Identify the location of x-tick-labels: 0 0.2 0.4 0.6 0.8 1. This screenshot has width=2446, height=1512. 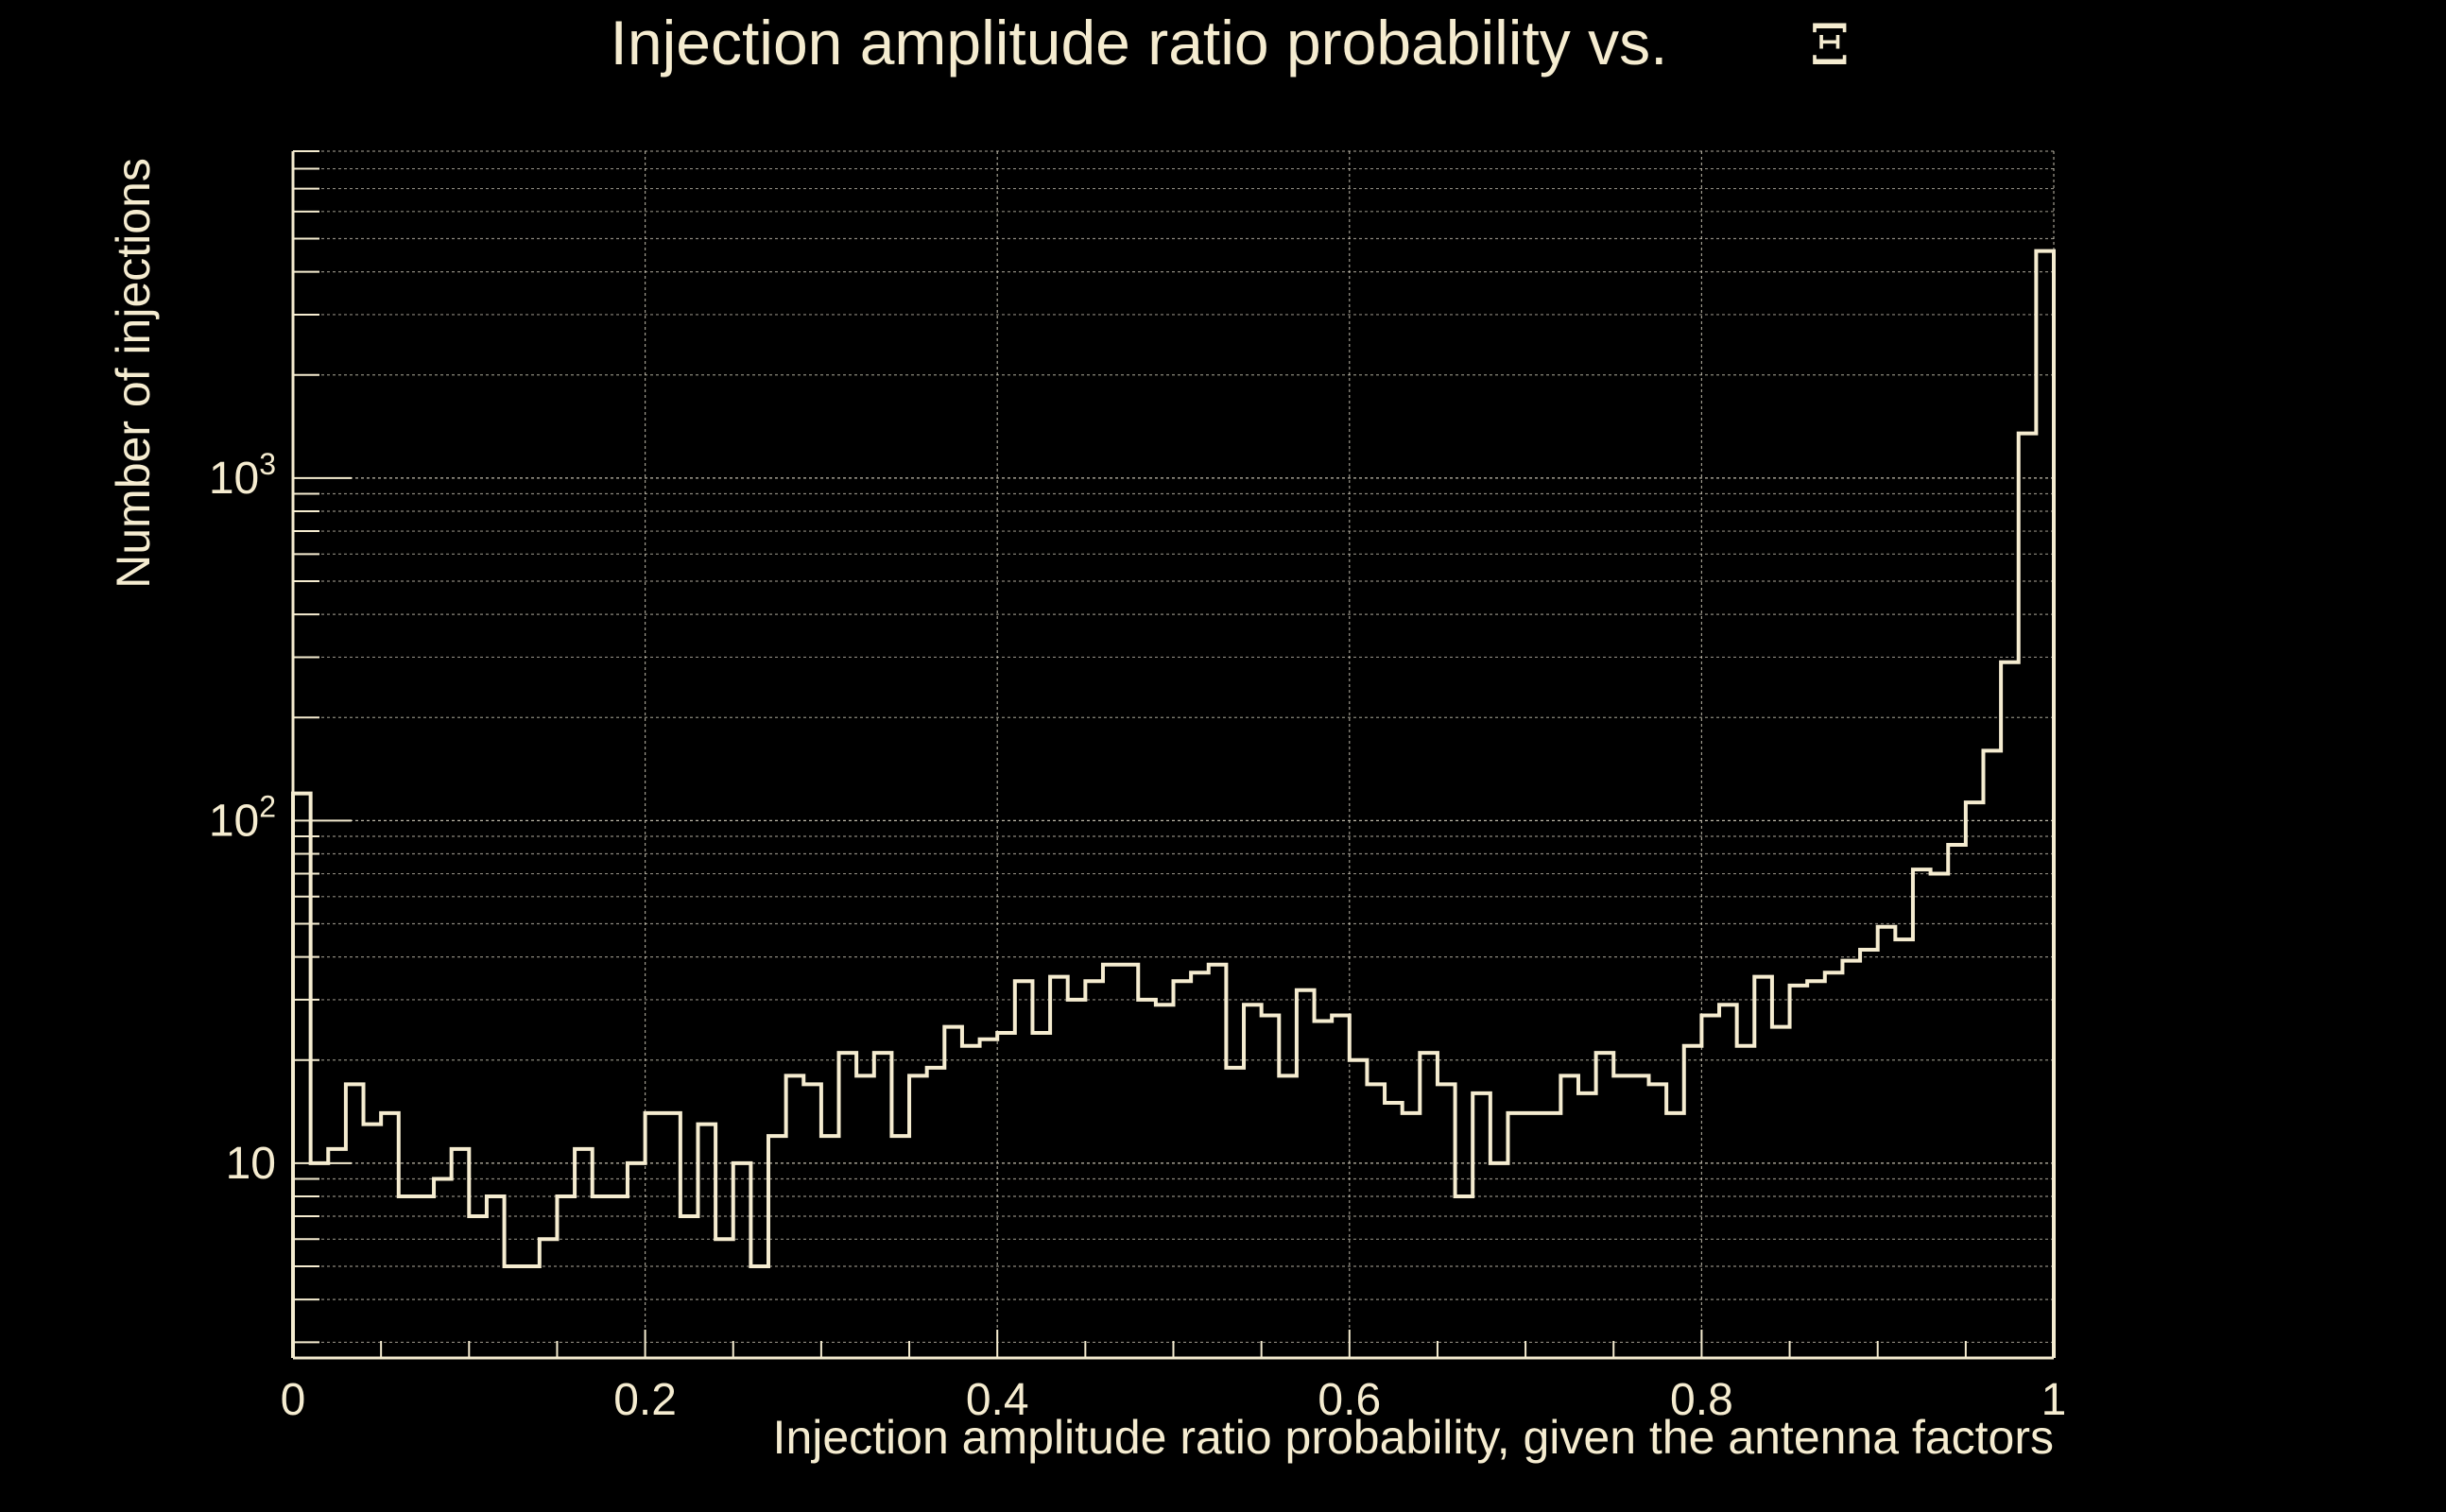
(1174, 1400).